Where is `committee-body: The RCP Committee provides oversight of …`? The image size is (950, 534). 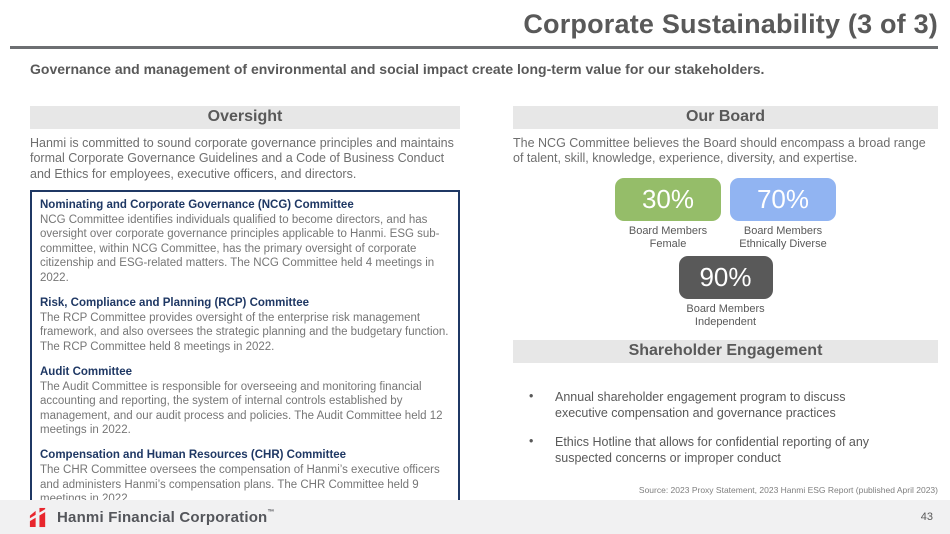 committee-body: The RCP Committee provides oversight of … is located at coordinates (244, 332).